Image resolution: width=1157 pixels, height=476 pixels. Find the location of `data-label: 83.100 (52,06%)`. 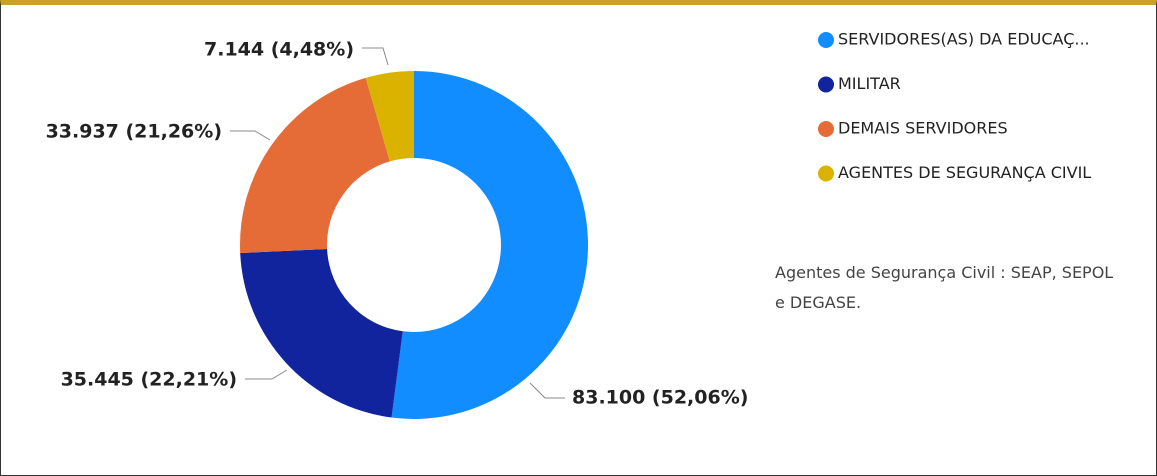

data-label: 83.100 (52,06%) is located at coordinates (660, 398).